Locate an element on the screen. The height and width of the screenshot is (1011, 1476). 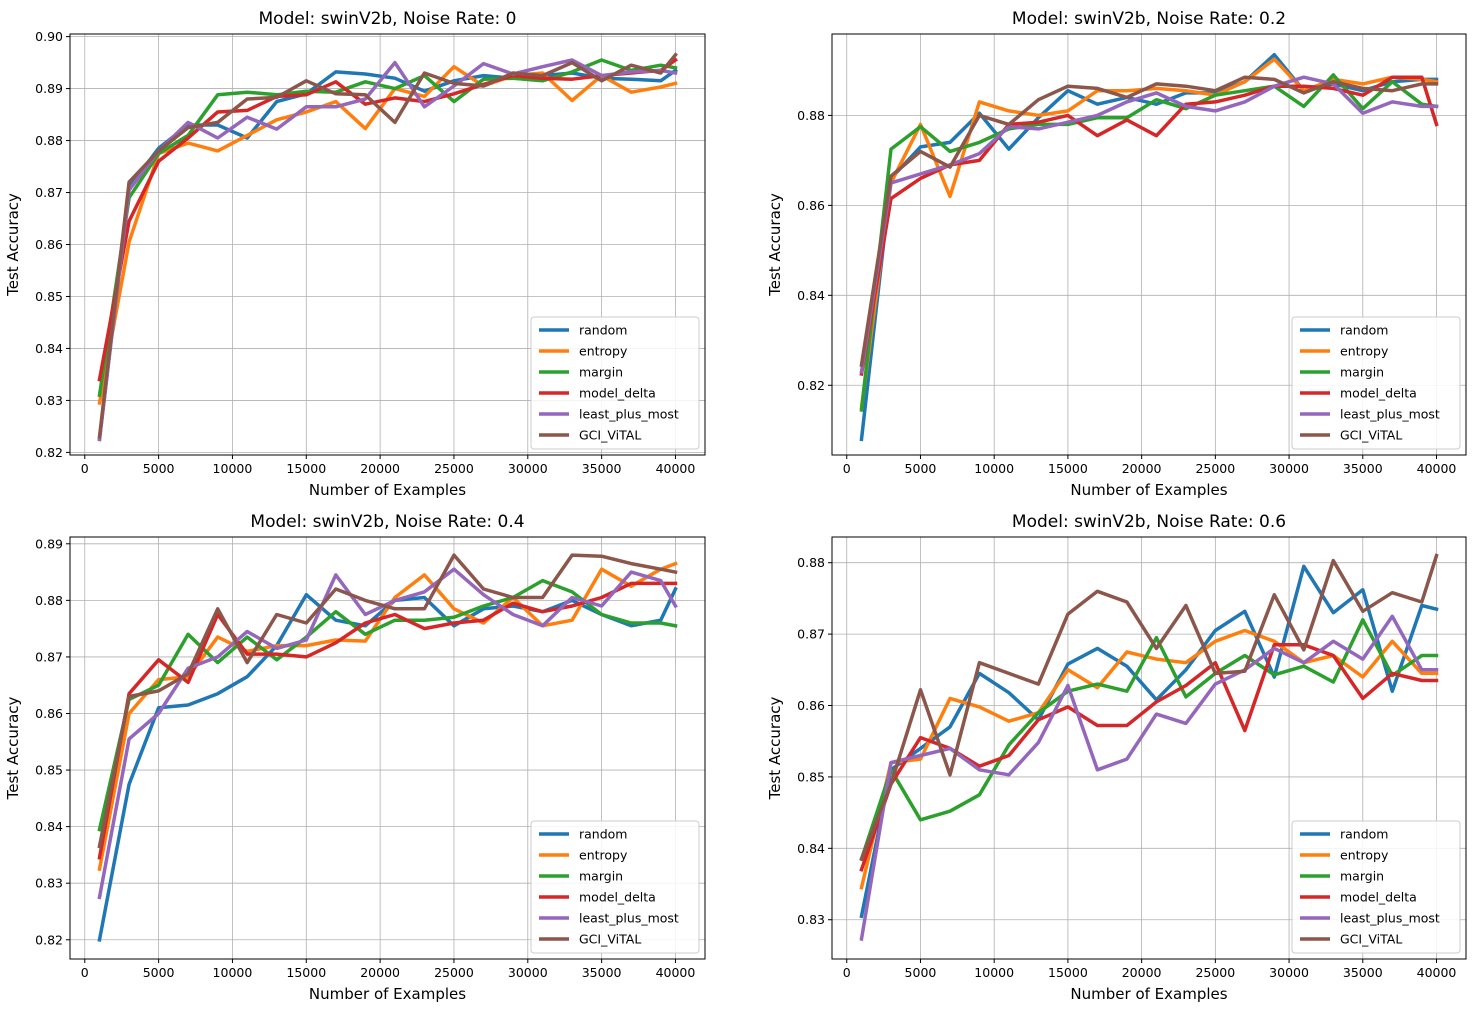
chart-title: Model: swinV2b, Noise Rate: 0.2 is located at coordinates (1149, 19).